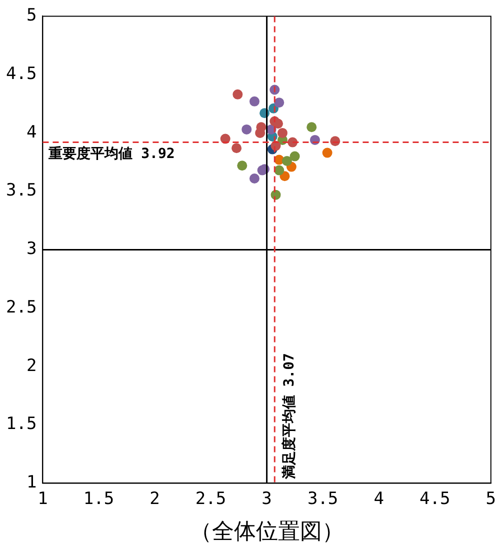 The width and height of the screenshot is (502, 550). I want to click on x-tick-label: 5, so click(491, 498).